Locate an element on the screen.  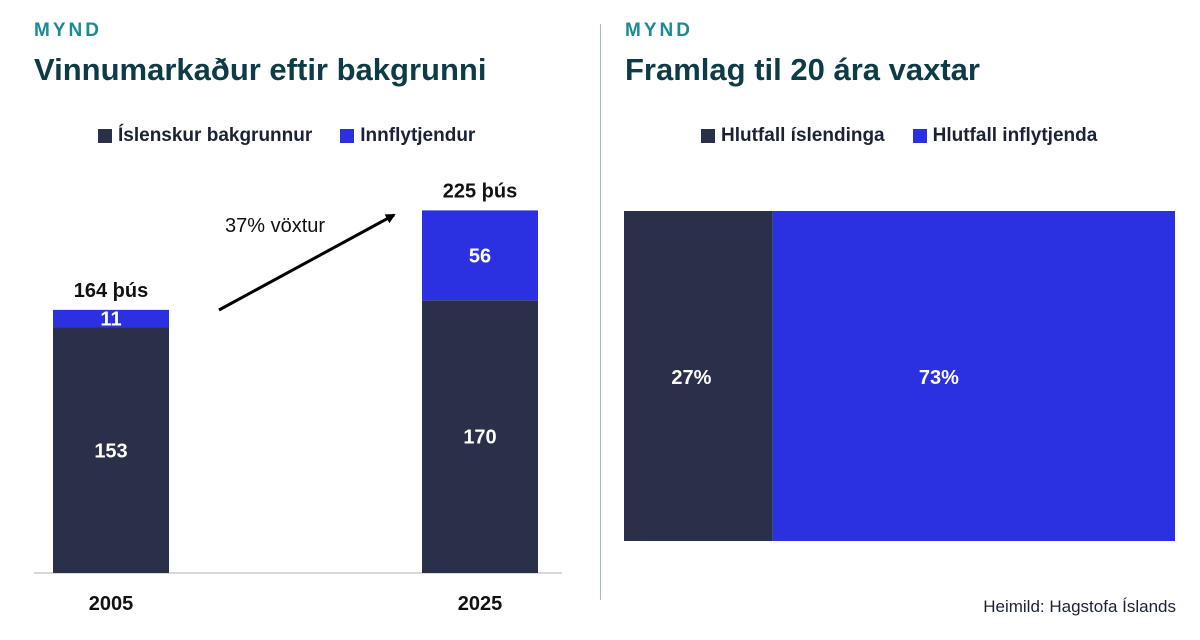
total-label: 164 þús is located at coordinates (111, 291).